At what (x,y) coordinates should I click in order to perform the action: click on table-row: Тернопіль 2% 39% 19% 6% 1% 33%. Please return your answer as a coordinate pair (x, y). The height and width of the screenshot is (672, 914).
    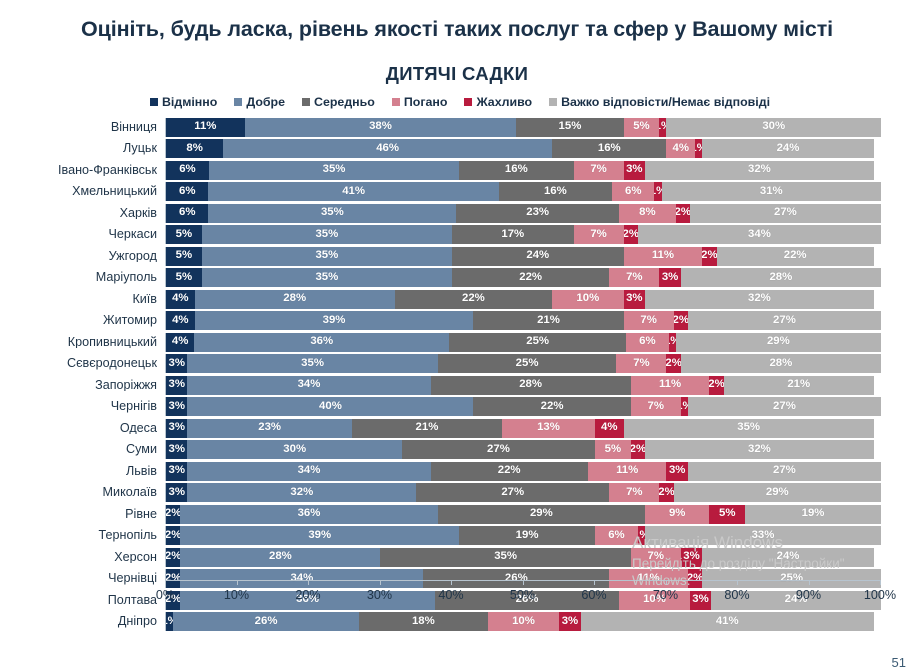
    Looking at the image, I should click on (457, 536).